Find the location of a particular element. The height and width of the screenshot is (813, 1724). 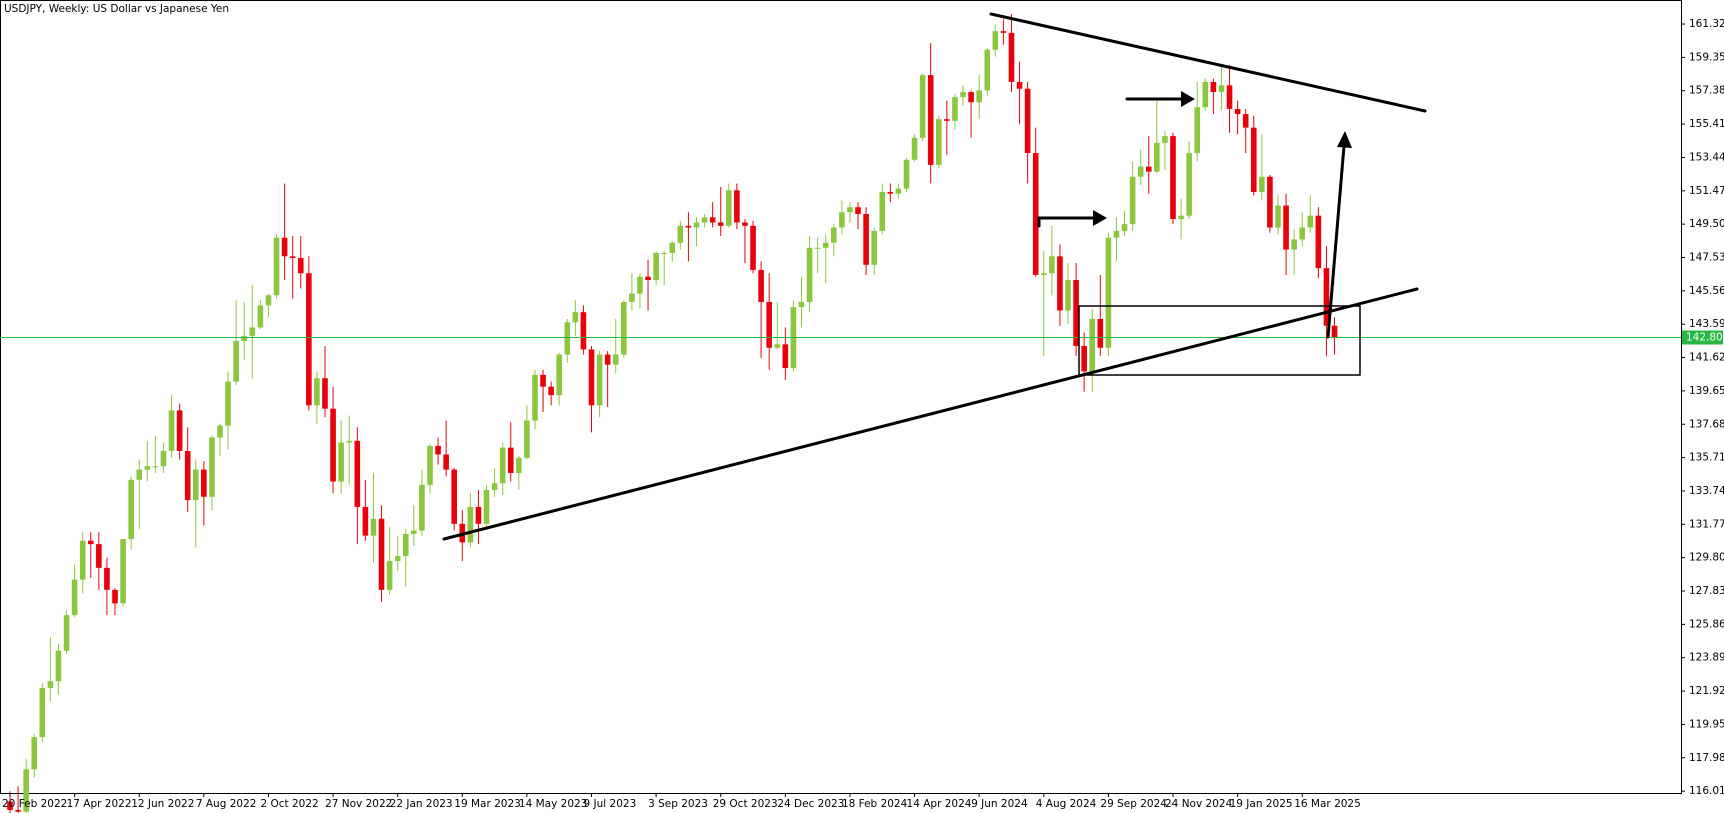

current-price-label: 142.804 is located at coordinates (1705, 338).